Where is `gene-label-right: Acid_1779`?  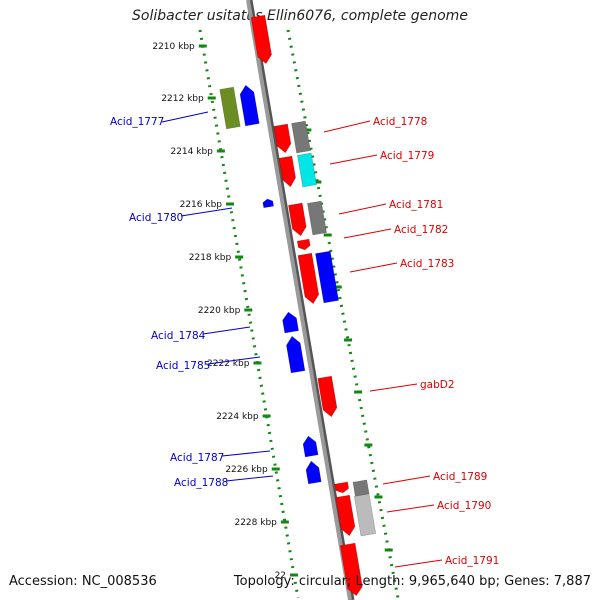
gene-label-right: Acid_1779 is located at coordinates (407, 156).